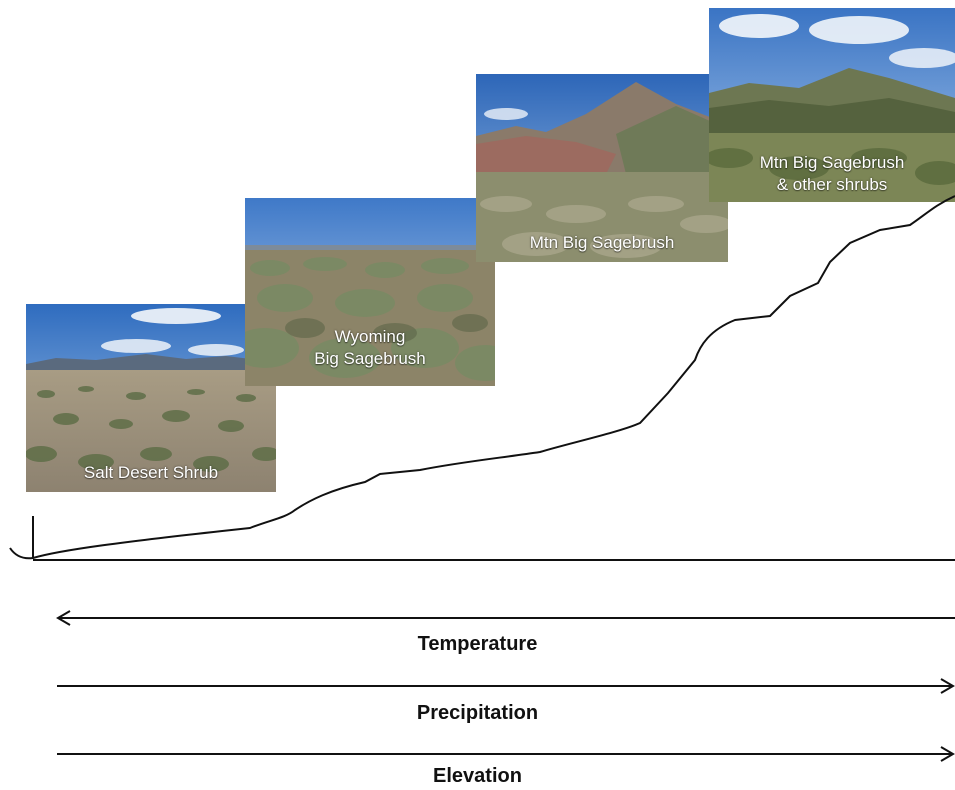  What do you see at coordinates (151, 472) in the screenshot?
I see `caption-salt-desert-shrub: Salt Desert Shrub` at bounding box center [151, 472].